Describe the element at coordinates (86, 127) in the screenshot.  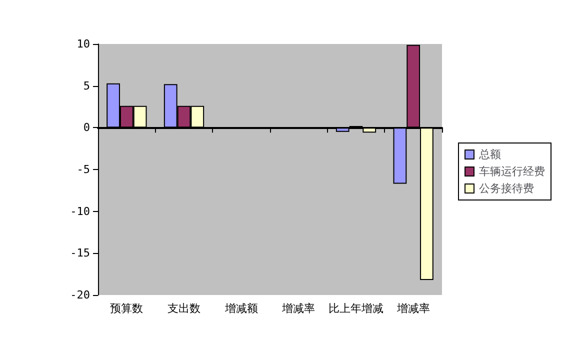
I see `y-tick-label: 0` at that location.